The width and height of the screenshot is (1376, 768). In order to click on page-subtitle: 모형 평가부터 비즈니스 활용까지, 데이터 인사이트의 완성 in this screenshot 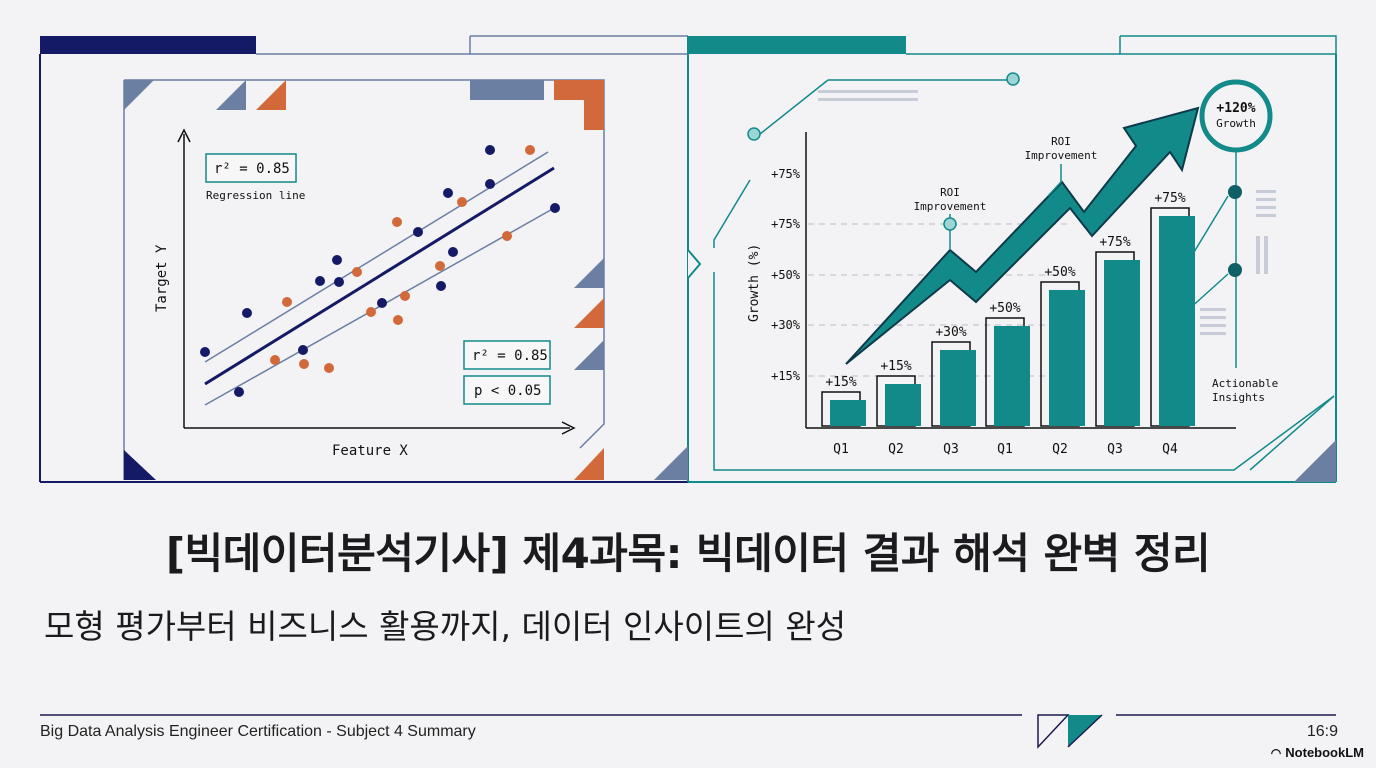, I will do `click(445, 626)`.